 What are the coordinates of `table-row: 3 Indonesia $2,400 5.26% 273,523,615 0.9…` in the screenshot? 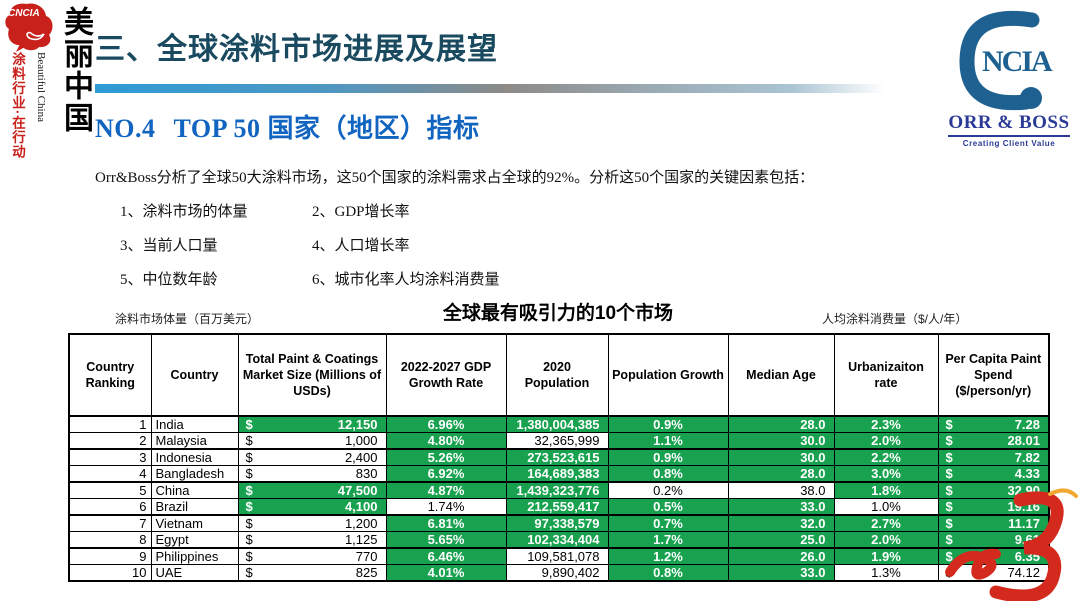 It's located at (559, 457).